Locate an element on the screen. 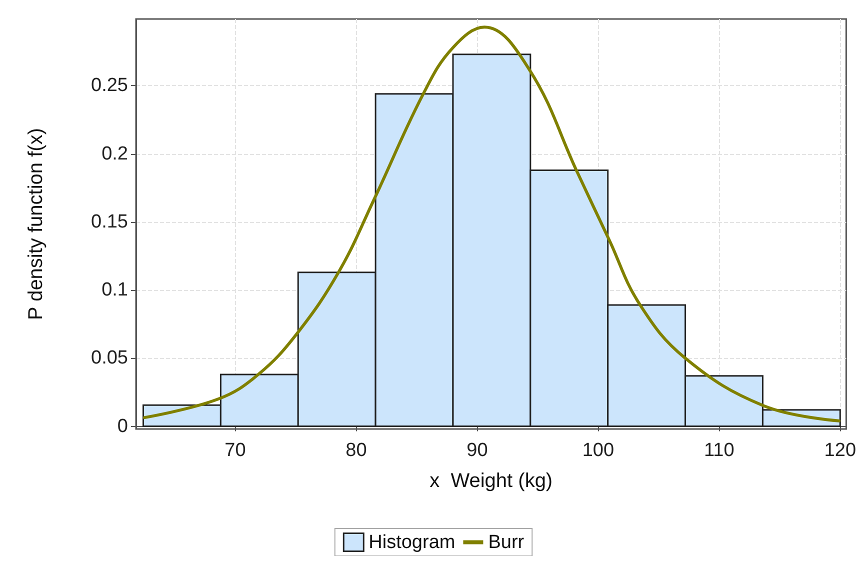  x-tick-label: 110 is located at coordinates (719, 450).